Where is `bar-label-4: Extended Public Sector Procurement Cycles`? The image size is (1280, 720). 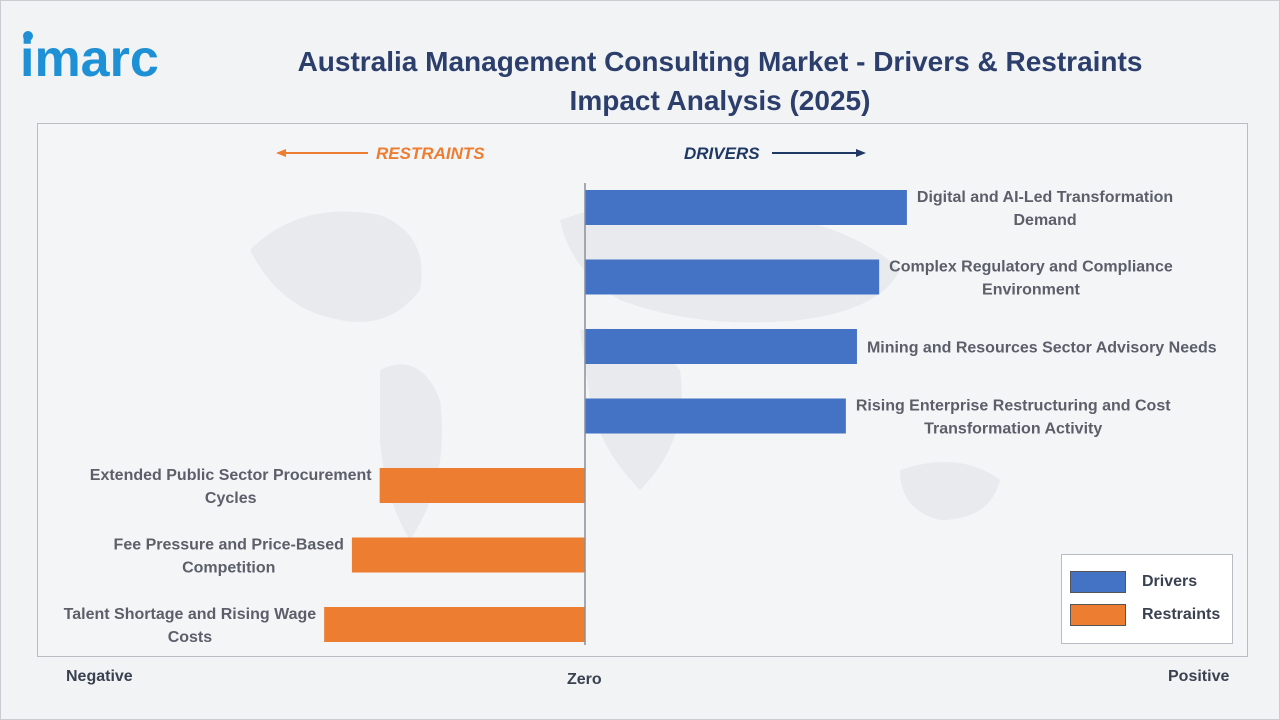 bar-label-4: Extended Public Sector Procurement Cycles is located at coordinates (231, 487).